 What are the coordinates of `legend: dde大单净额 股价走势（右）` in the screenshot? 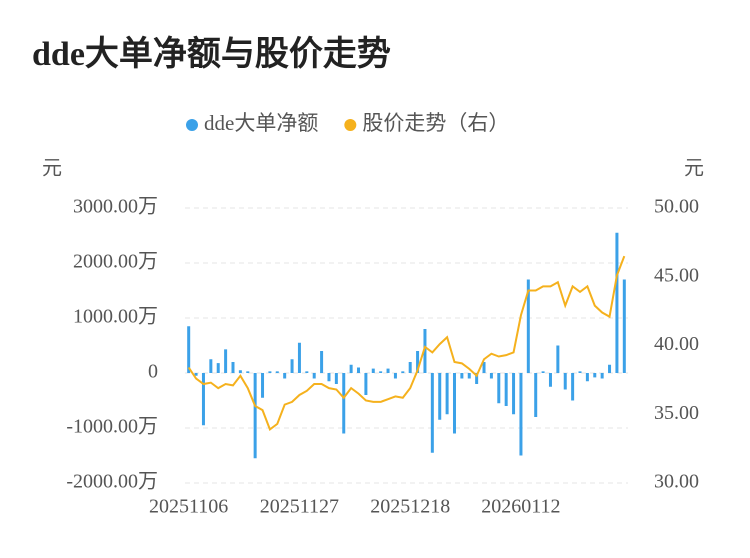 It's located at (347, 123).